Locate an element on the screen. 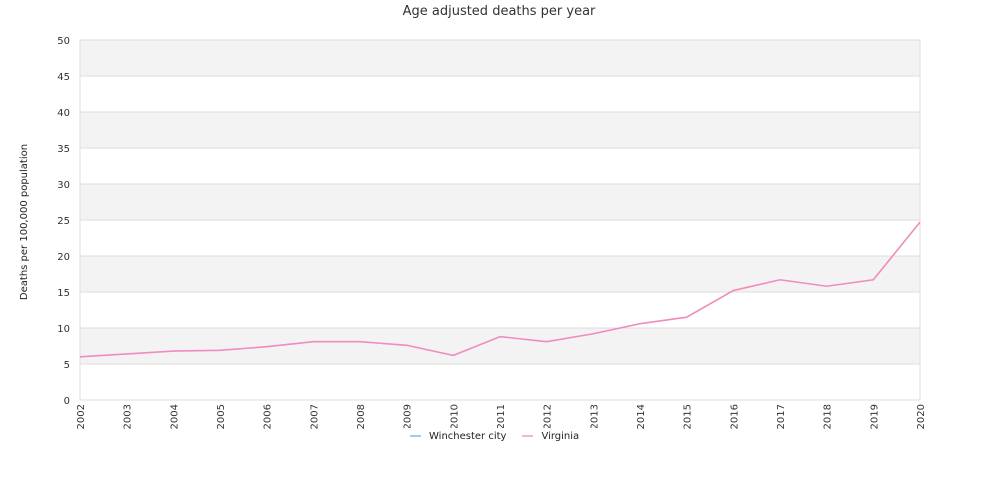 This screenshot has width=1000, height=500. legend: Winchester city Virginia is located at coordinates (503, 436).